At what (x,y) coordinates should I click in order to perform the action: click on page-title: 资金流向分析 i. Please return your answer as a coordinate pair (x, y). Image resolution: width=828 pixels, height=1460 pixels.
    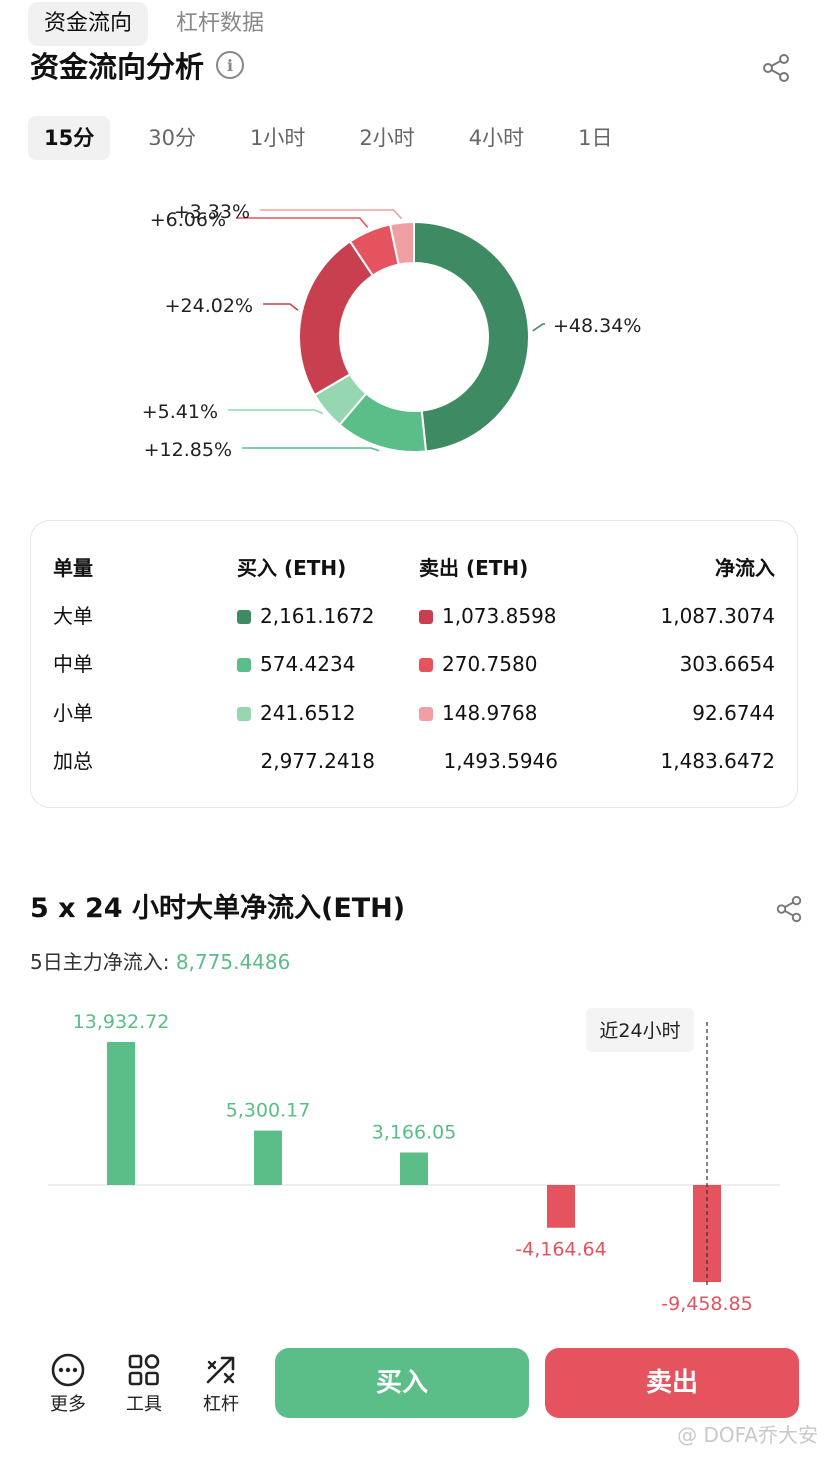
    Looking at the image, I should click on (137, 65).